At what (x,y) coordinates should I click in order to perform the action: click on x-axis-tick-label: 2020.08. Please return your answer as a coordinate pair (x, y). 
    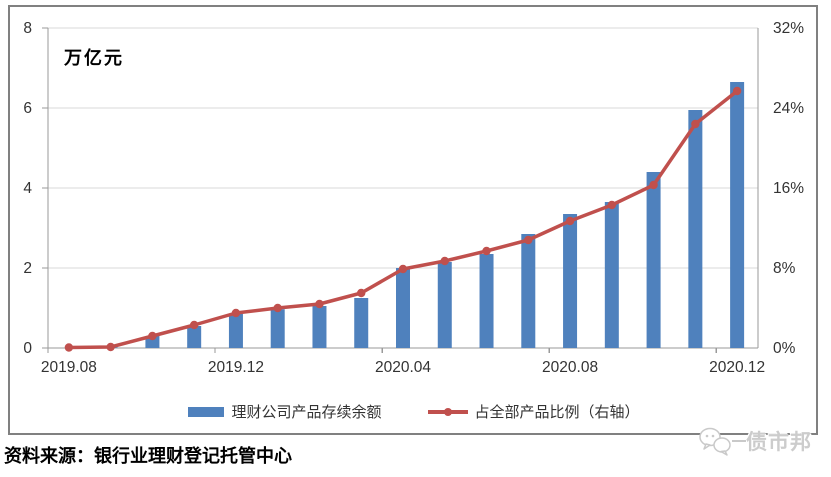
    Looking at the image, I should click on (570, 367).